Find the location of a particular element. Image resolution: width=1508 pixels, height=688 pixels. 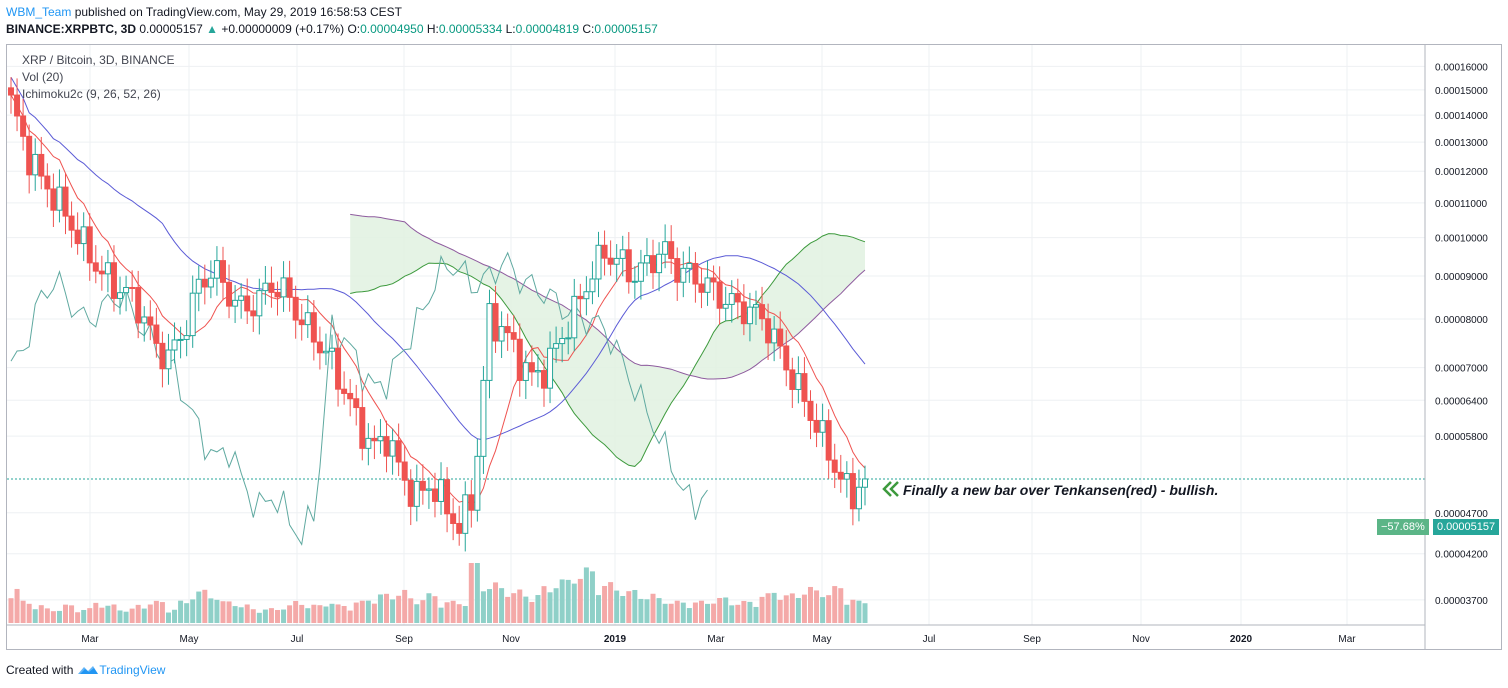

price-change: +0.00000009 (+0.17%) is located at coordinates (283, 29).